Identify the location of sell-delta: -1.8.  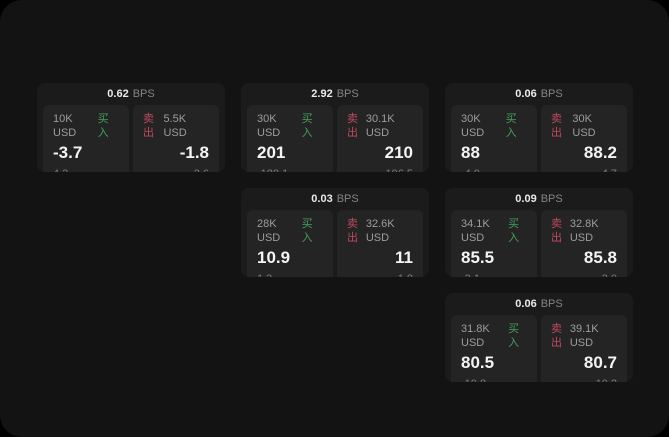
(380, 275).